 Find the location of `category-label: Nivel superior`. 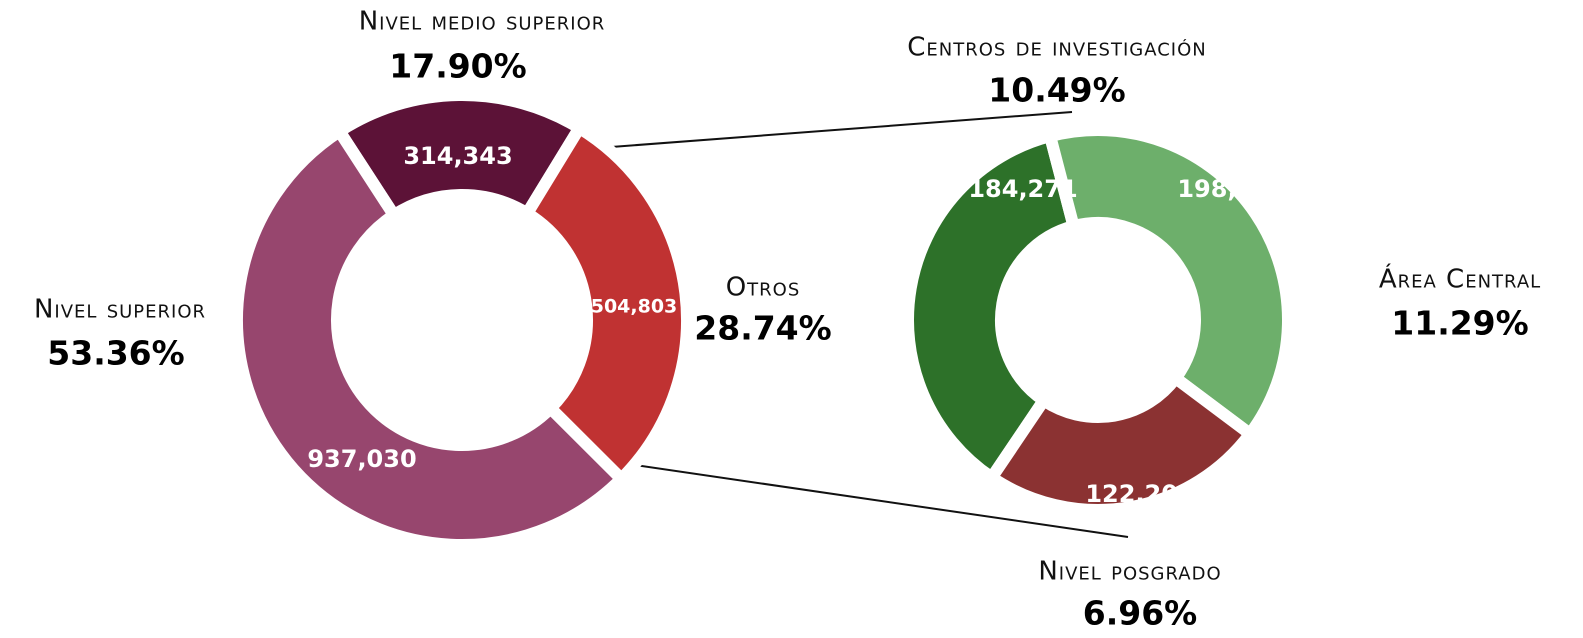

category-label: Nivel superior is located at coordinates (120, 310).